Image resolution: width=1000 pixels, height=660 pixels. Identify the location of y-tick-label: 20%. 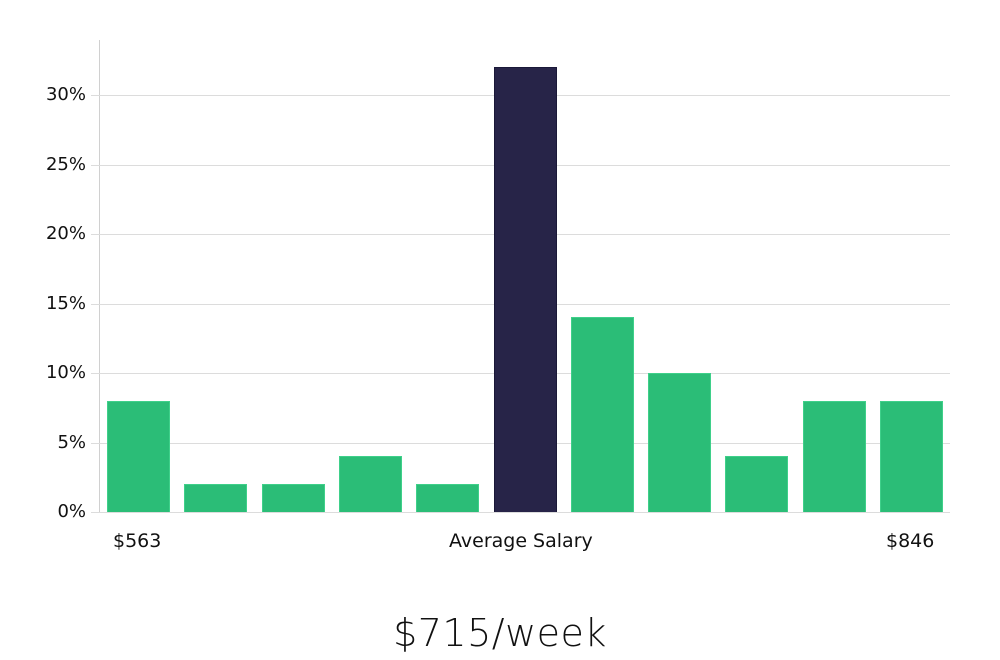
(65, 233).